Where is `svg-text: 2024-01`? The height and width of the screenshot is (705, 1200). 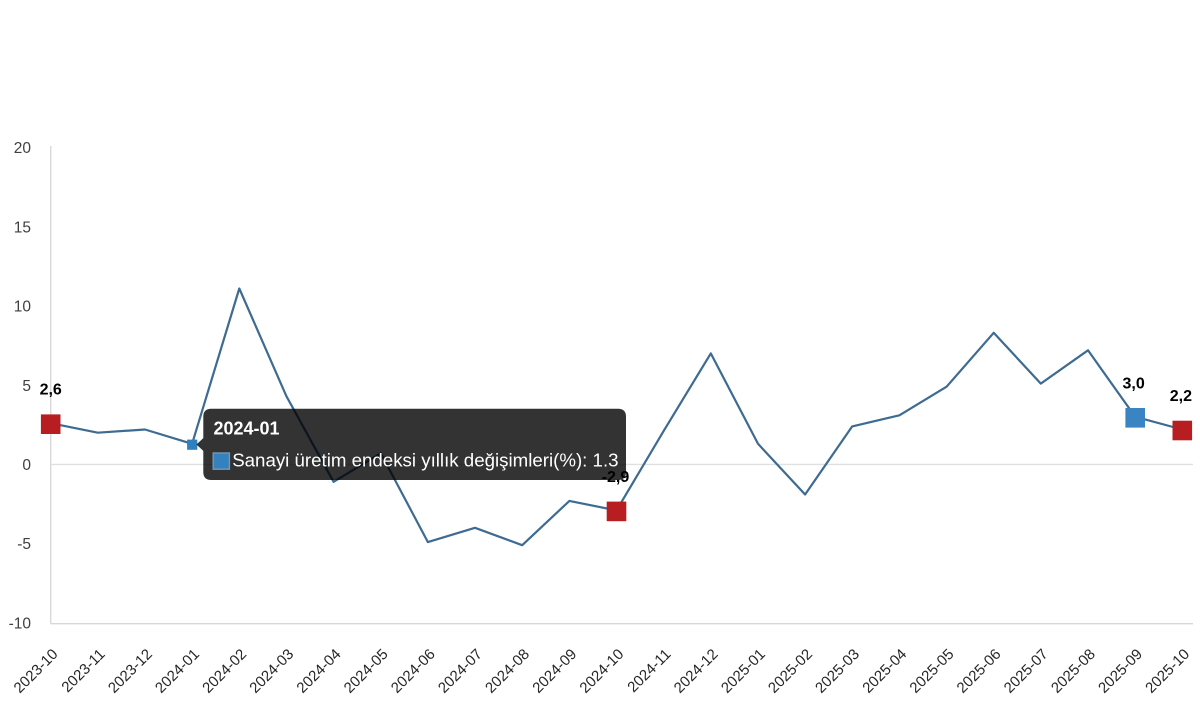
svg-text: 2024-01 is located at coordinates (247, 429).